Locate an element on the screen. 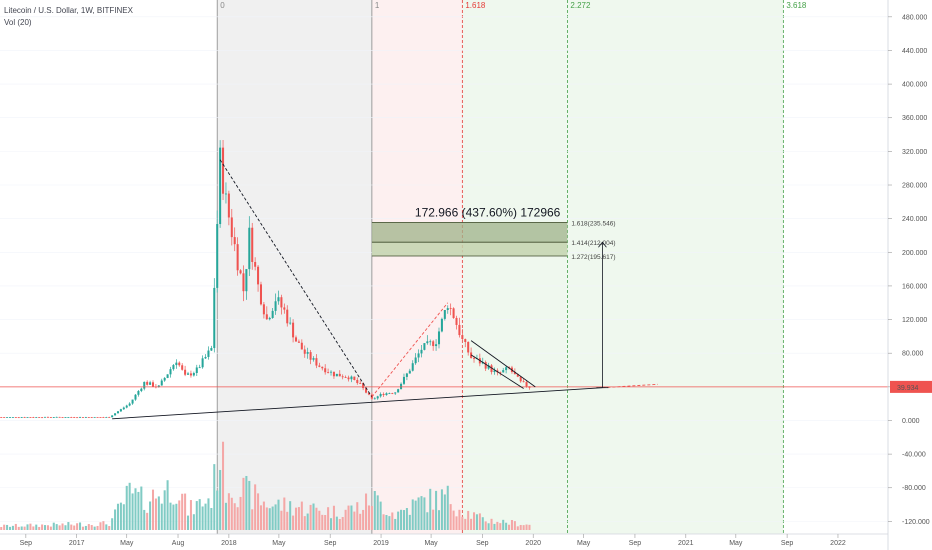 The image size is (932, 550). trendline-wedge_top is located at coordinates (503, 364).